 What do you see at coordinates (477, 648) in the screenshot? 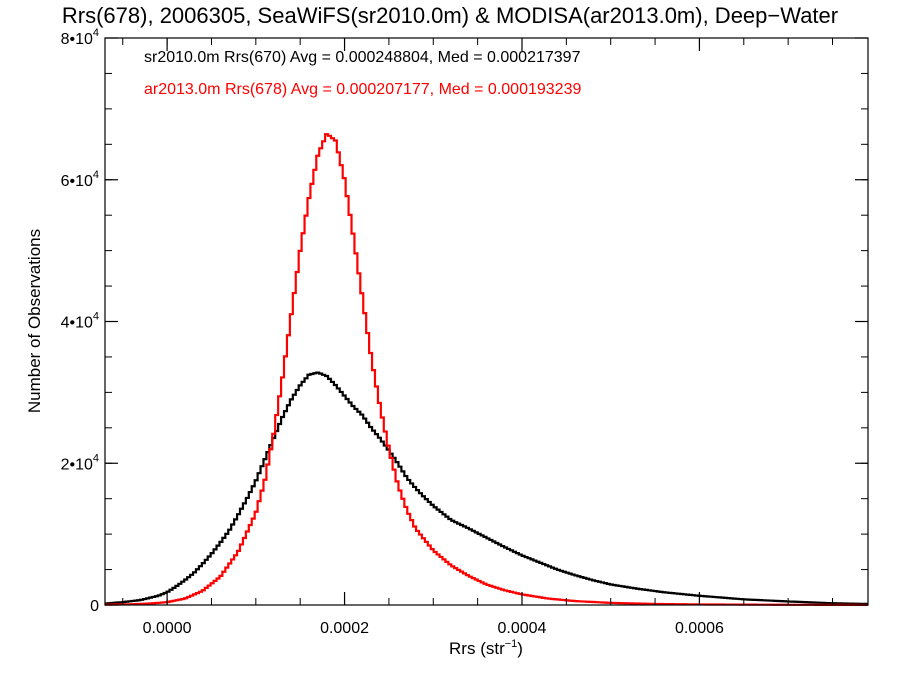
I see `x-axis-label-main: Rrs (str` at bounding box center [477, 648].